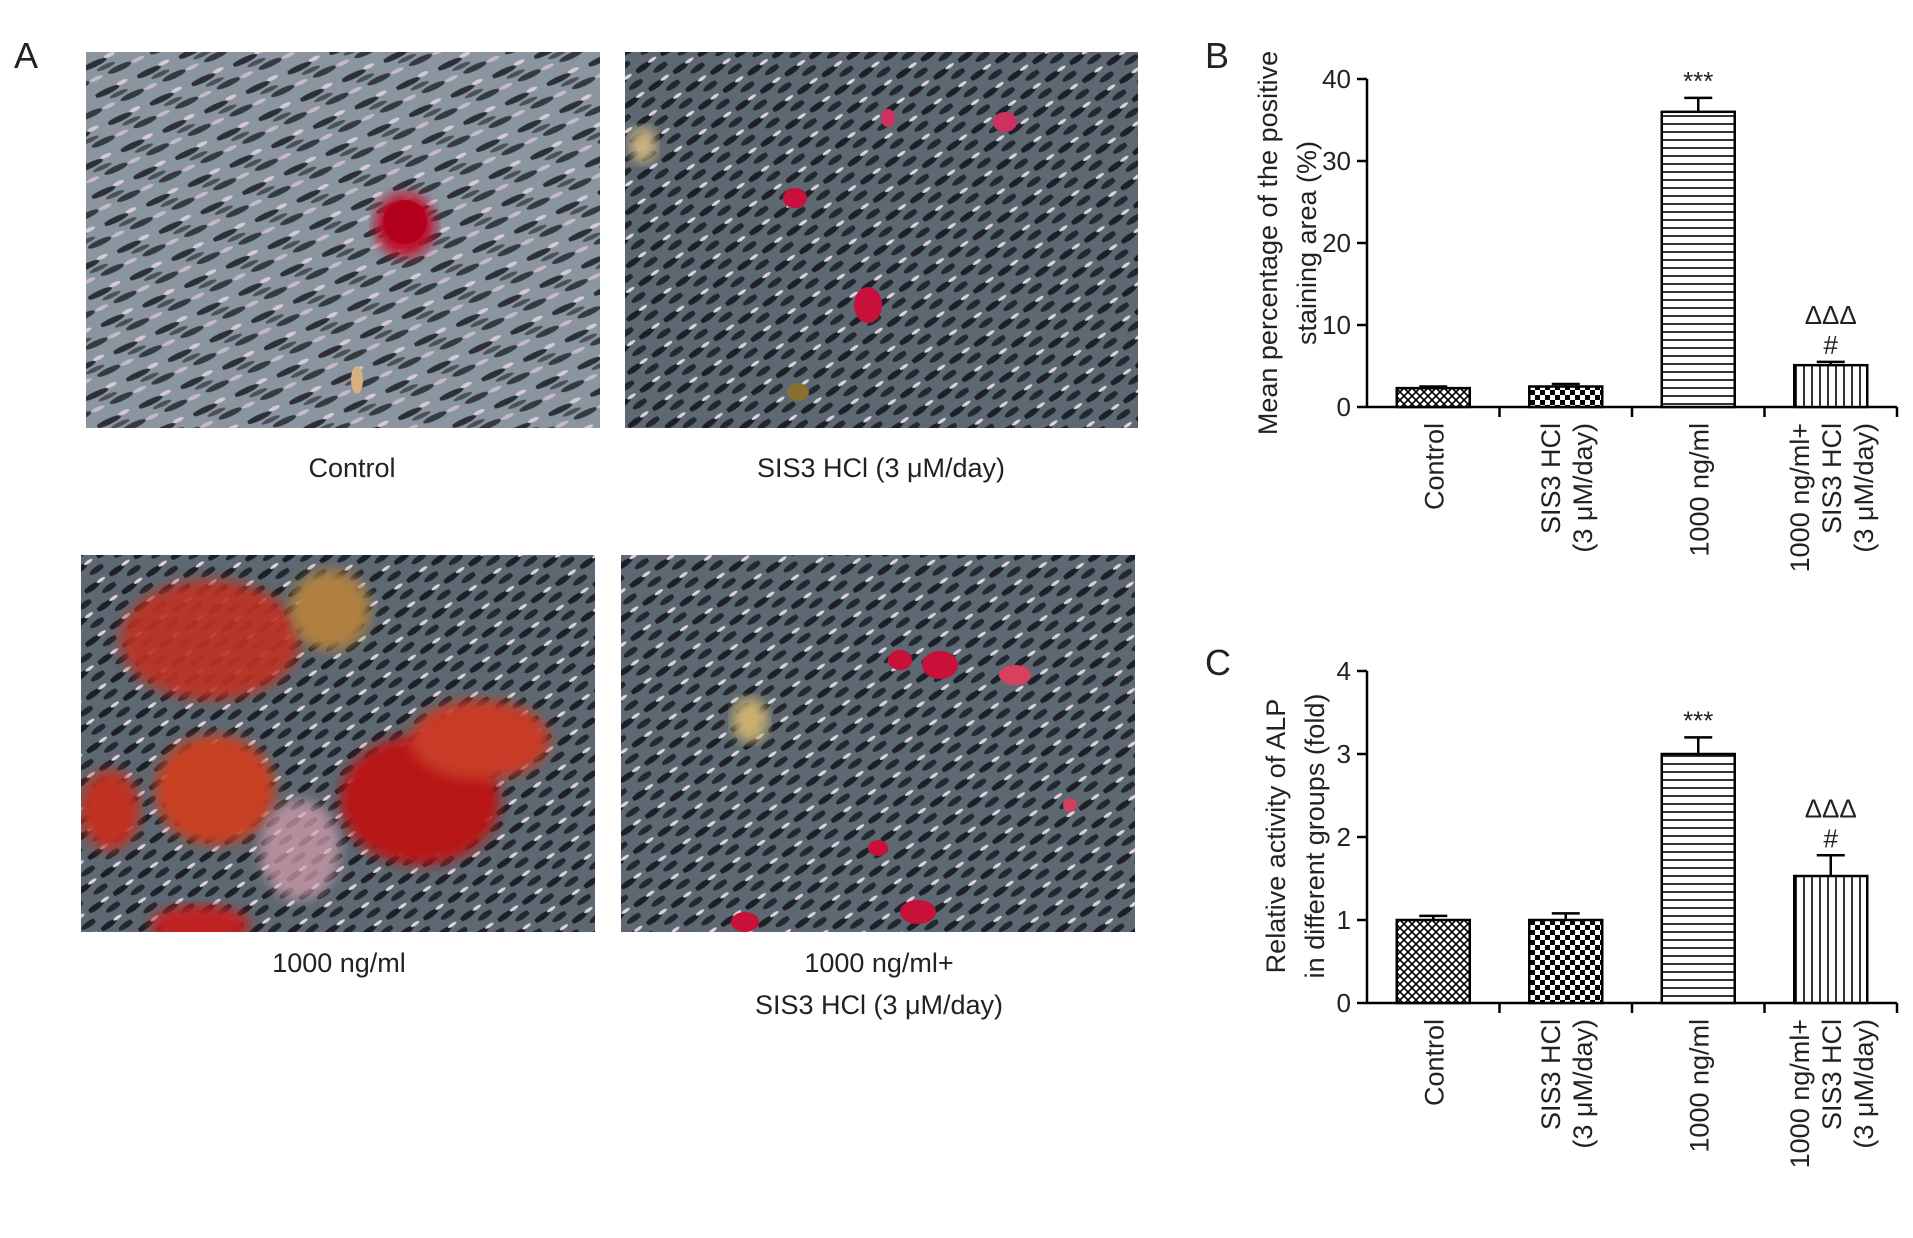  I want to click on caption: 1000 ng/ml, so click(339, 963).